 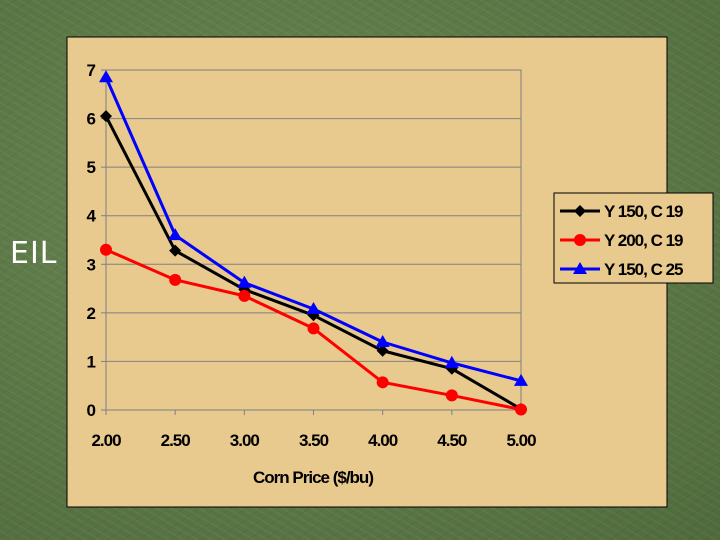 I want to click on x-tick-label: 2.00, so click(x=106, y=440).